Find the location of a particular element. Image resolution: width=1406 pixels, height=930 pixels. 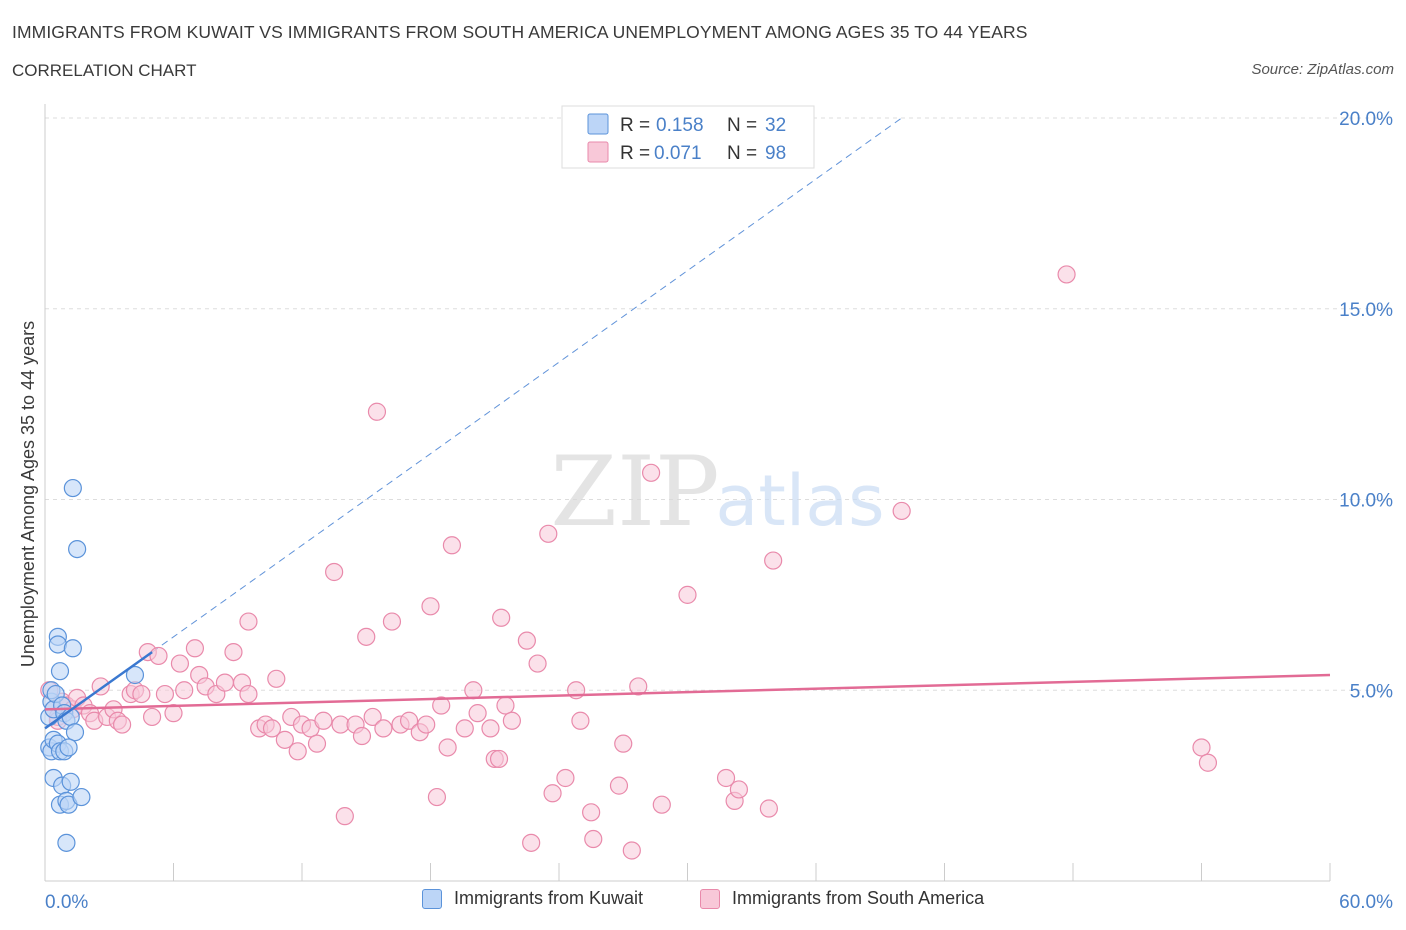

y-axis-label: Unemployment Among Ages 35 to 44 years is located at coordinates (28, 494).